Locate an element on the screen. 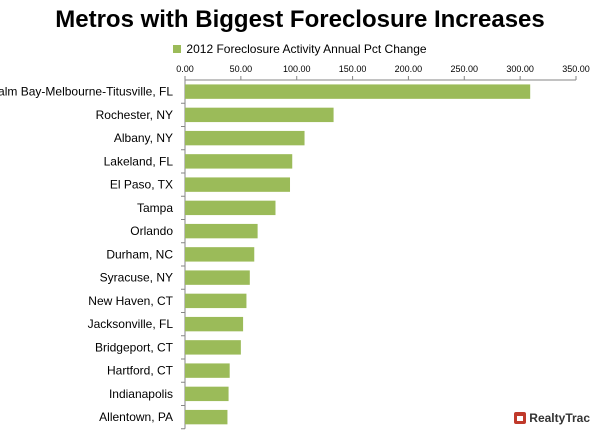 The width and height of the screenshot is (600, 433). category-label: Albany, NY is located at coordinates (143, 138).